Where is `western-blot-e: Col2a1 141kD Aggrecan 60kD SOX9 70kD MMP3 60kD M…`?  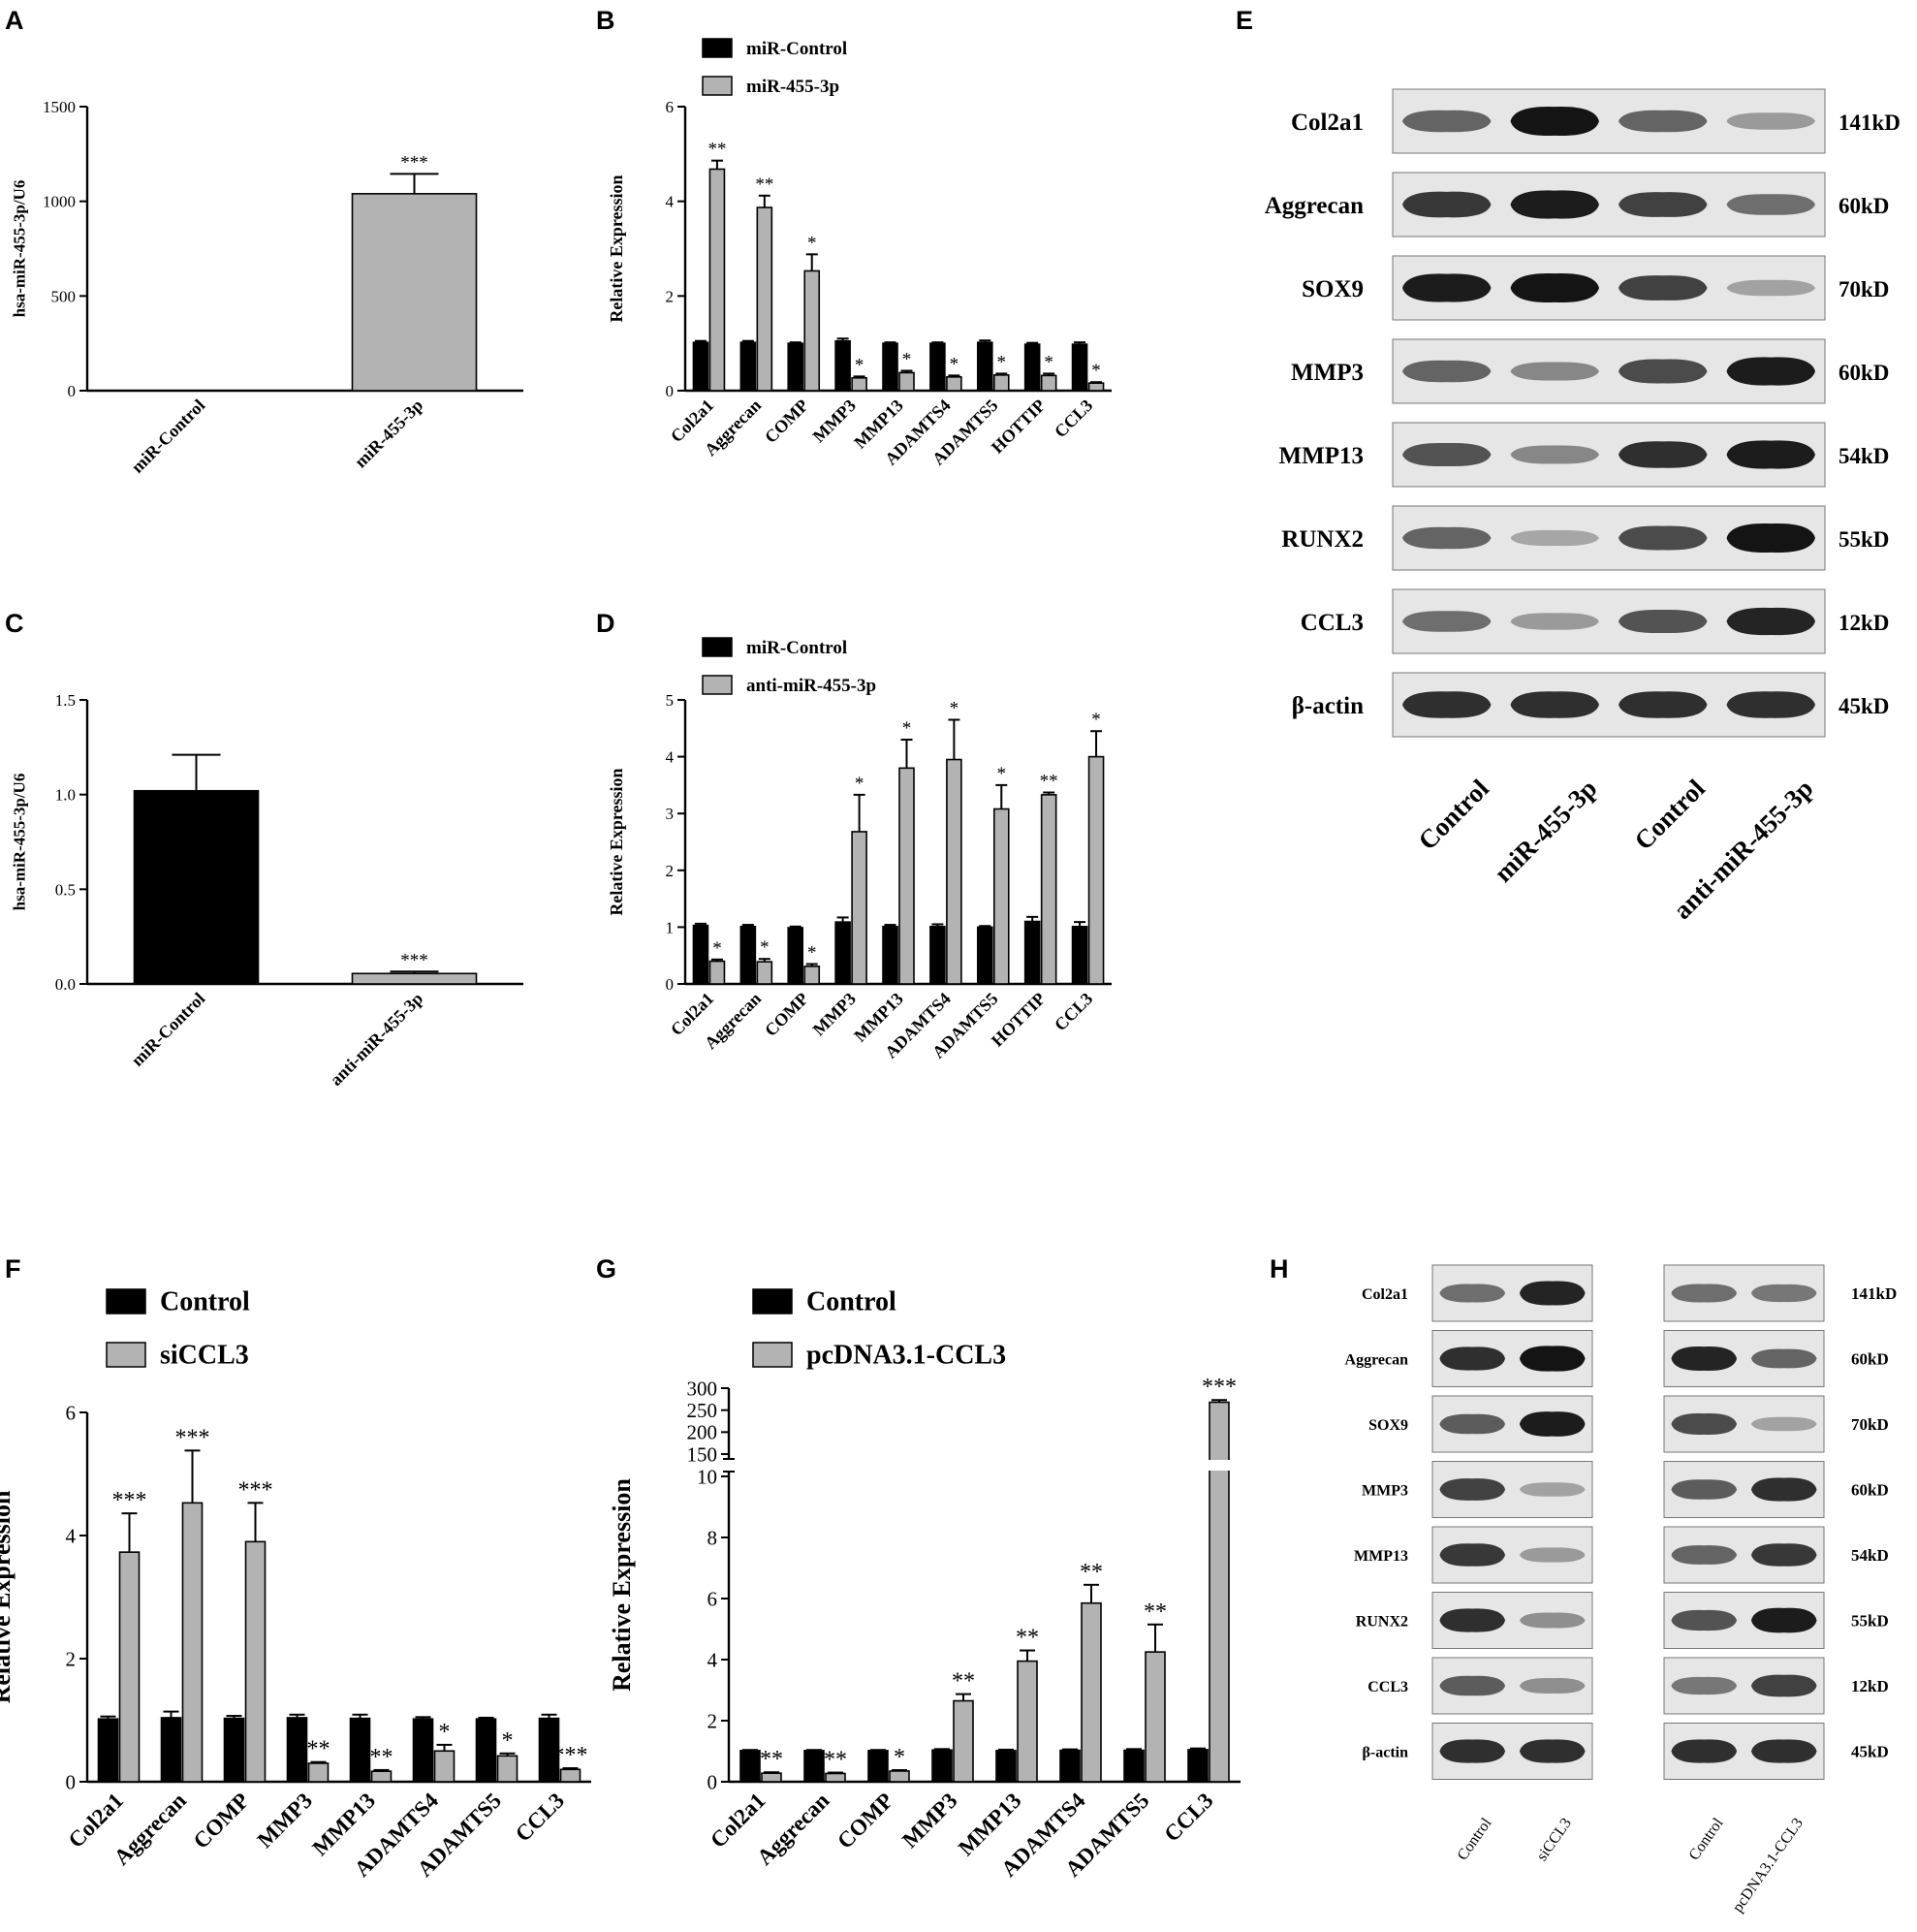 western-blot-e: Col2a1 141kD Aggrecan 60kD SOX9 70kD MMP3 60kD M… is located at coordinates (1583, 507).